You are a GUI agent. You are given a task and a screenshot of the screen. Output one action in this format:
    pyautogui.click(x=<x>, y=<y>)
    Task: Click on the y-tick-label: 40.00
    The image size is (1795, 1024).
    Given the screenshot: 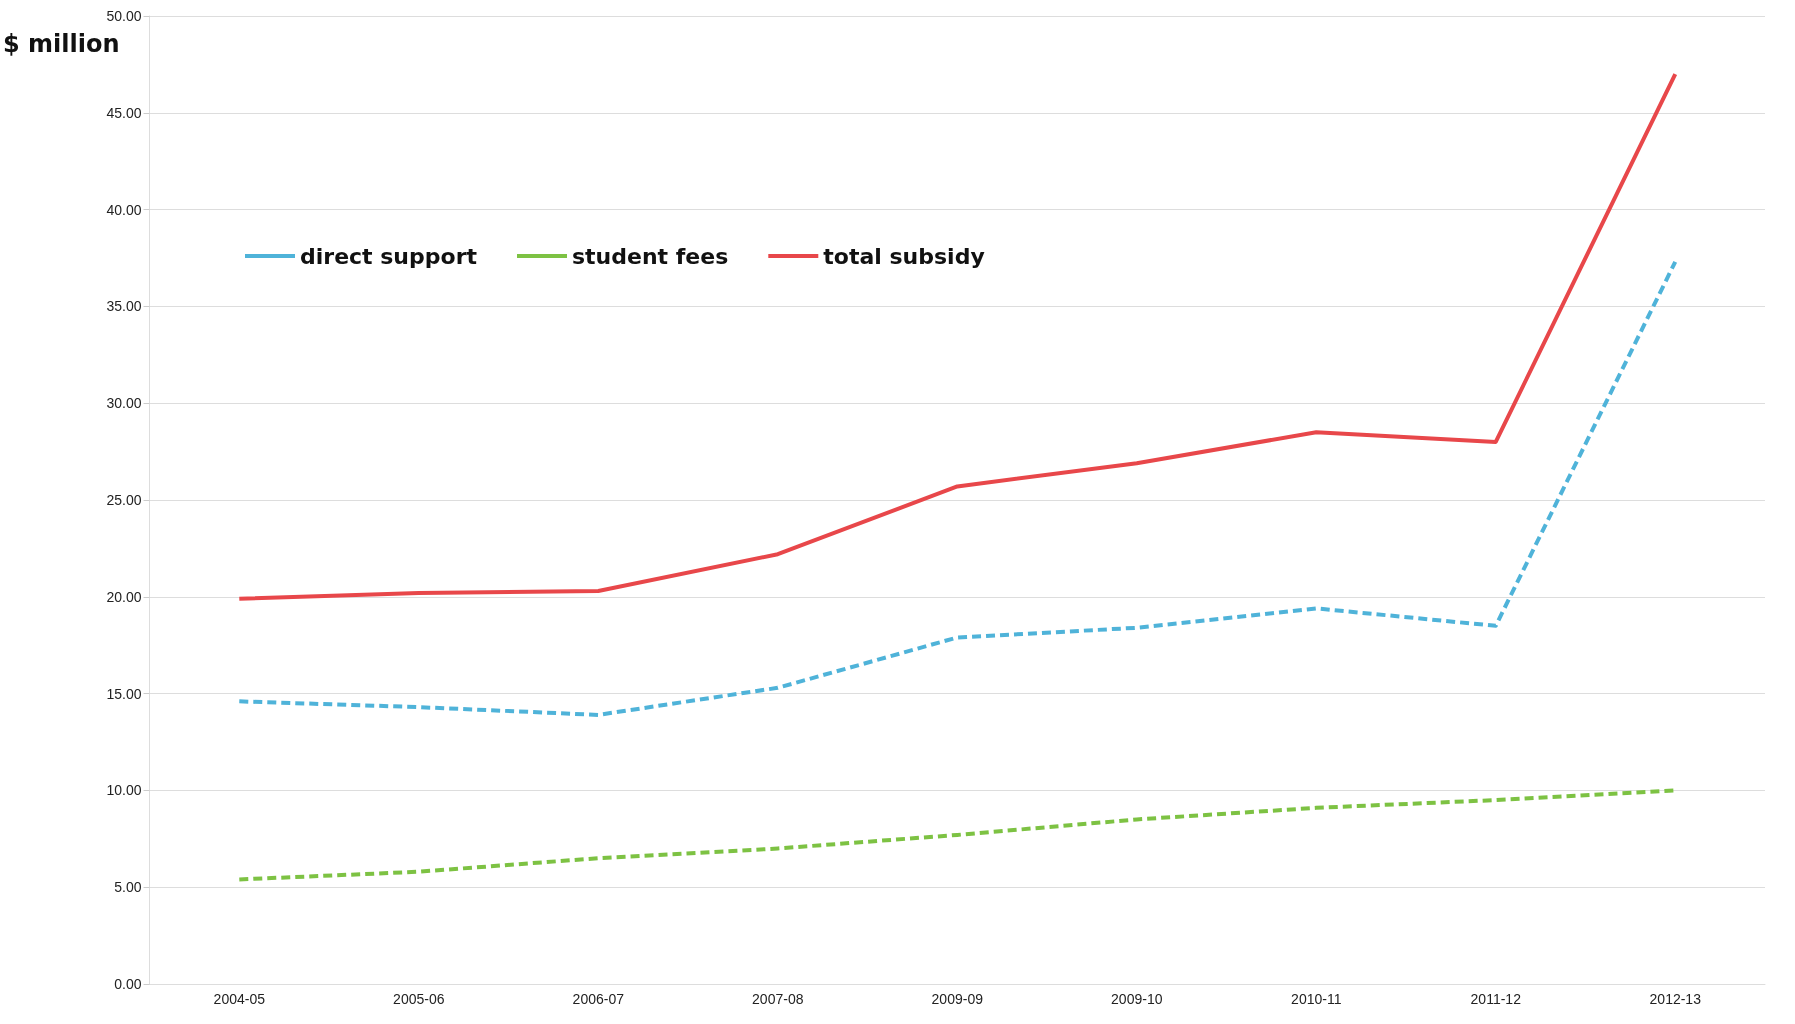 What is the action you would take?
    pyautogui.click(x=124, y=209)
    